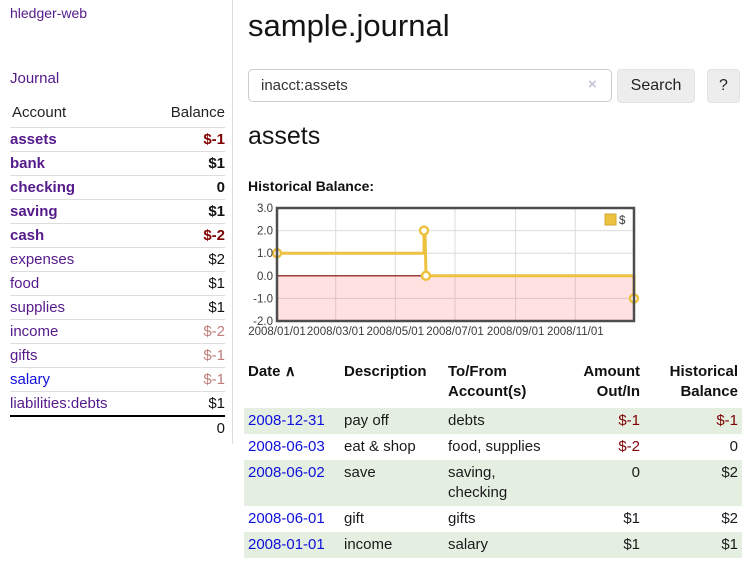  Describe the element at coordinates (493, 545) in the screenshot. I see `register-row: 2008-01-01 income salary $1 $1` at that location.